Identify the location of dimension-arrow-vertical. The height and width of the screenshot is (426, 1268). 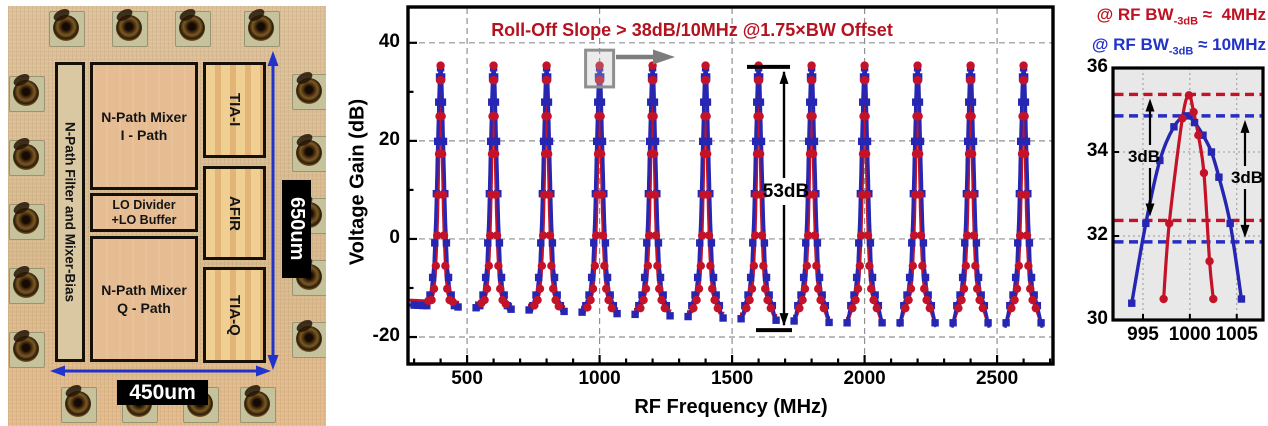
(273, 210).